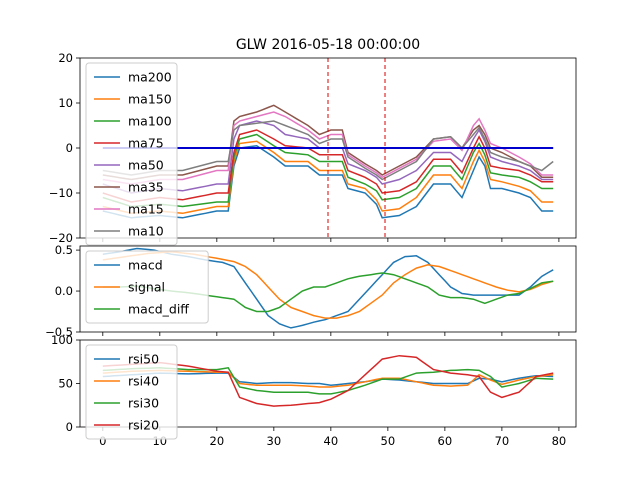 The width and height of the screenshot is (640, 484). What do you see at coordinates (146, 165) in the screenshot?
I see `legend-label-ma50: ma50` at bounding box center [146, 165].